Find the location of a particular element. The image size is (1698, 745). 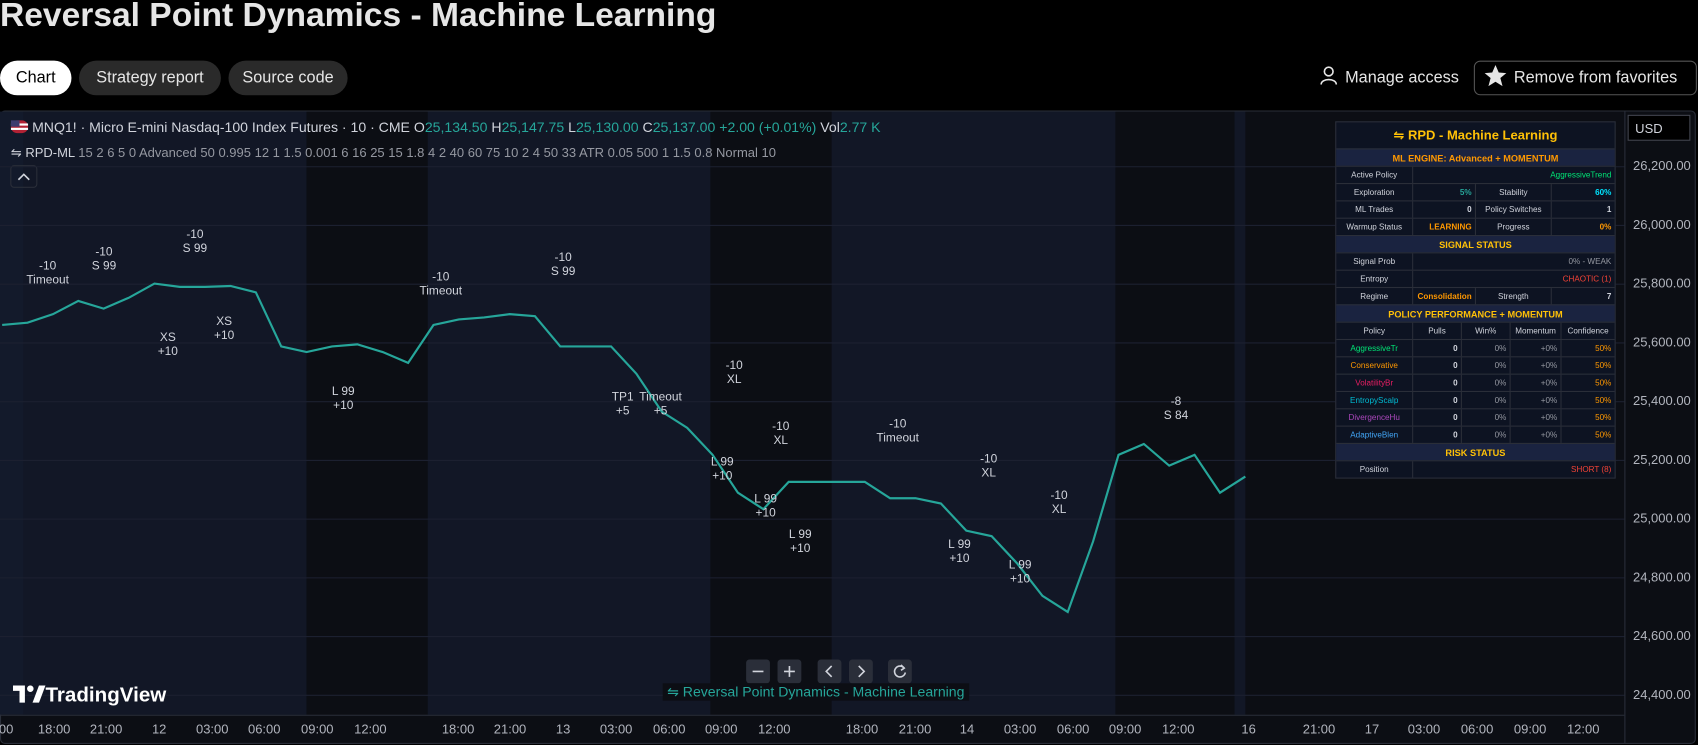

tab-strategy-report: Strategy report is located at coordinates (150, 78).